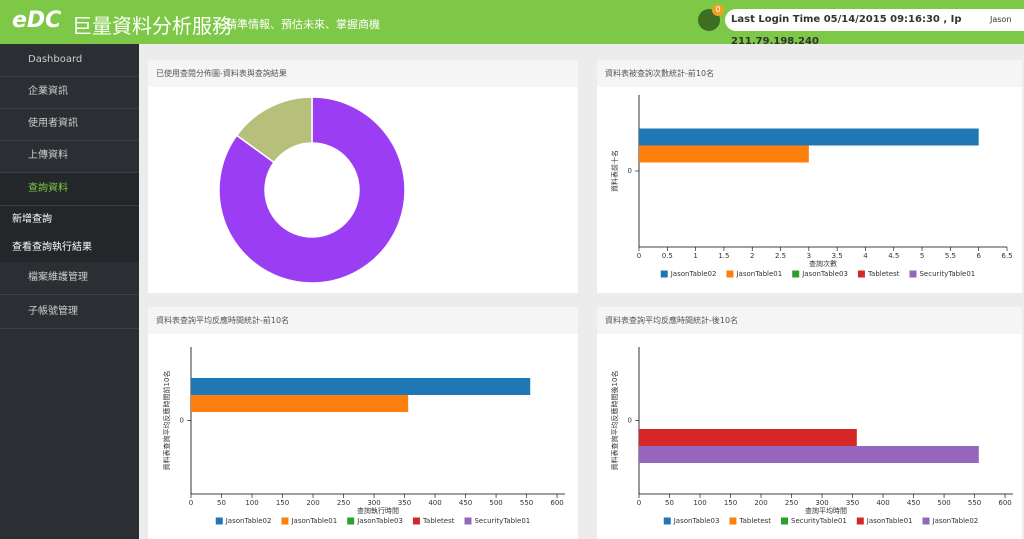  What do you see at coordinates (152, 26) in the screenshot?
I see `site-title: 巨量資料分析服務` at bounding box center [152, 26].